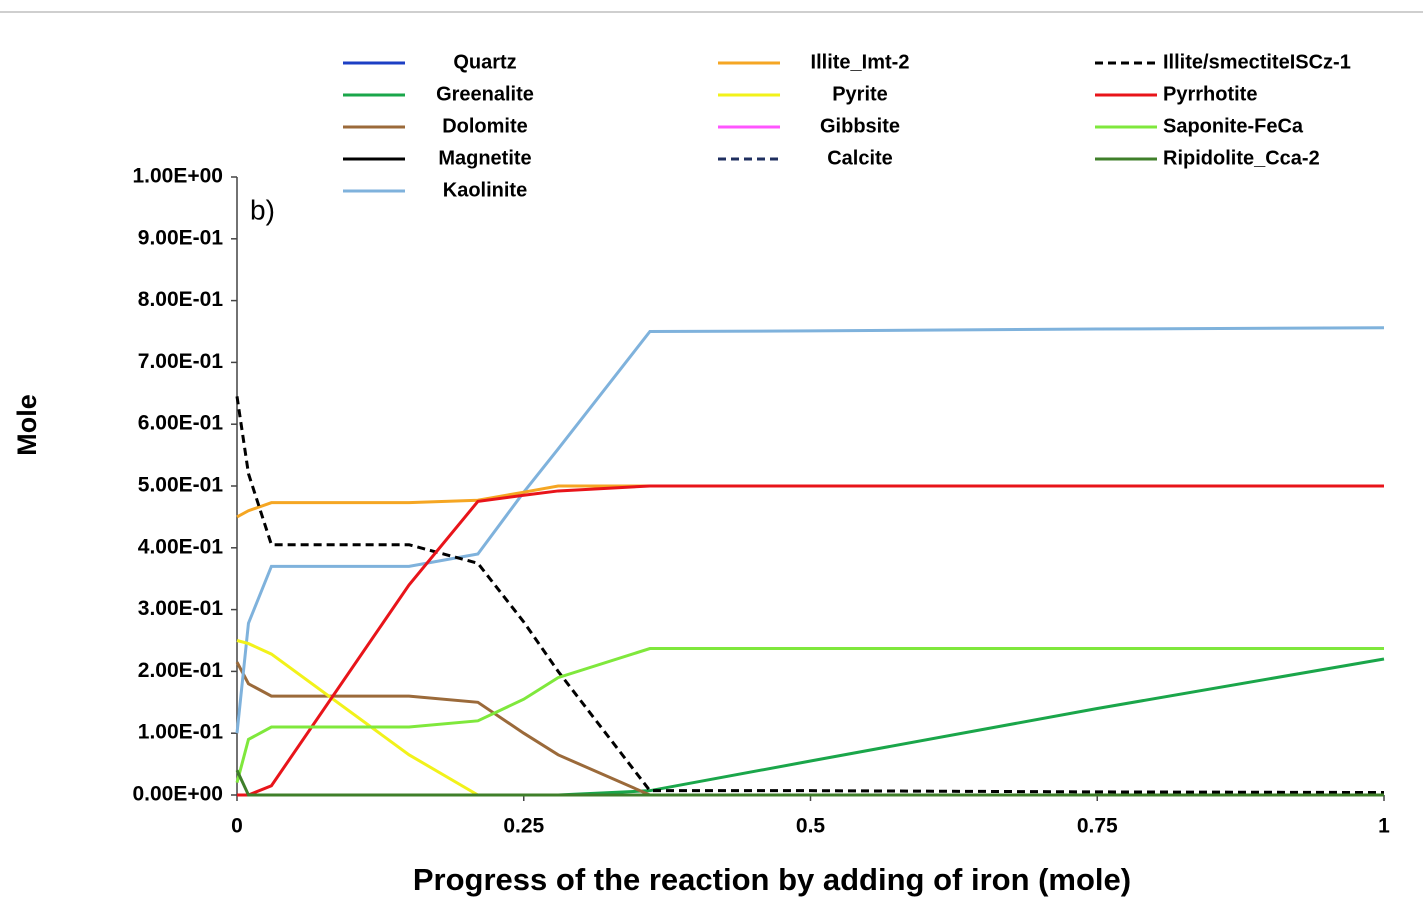  Describe the element at coordinates (181, 732) in the screenshot. I see `y-tick-label: 1.00E-01` at that location.